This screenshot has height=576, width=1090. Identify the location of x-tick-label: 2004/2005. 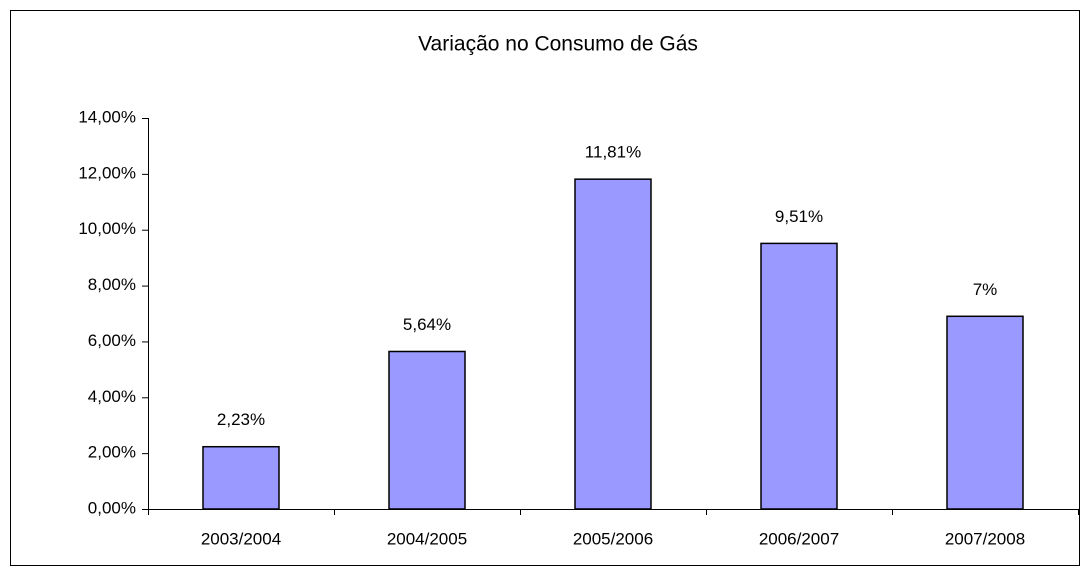
(427, 538).